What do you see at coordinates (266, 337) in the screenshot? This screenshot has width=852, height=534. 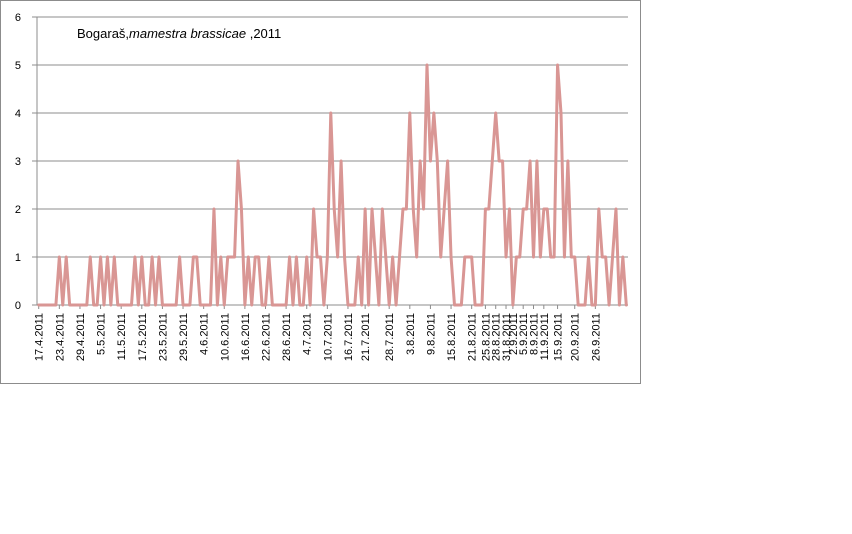 I see `x-tick-label: 22.6.2011` at bounding box center [266, 337].